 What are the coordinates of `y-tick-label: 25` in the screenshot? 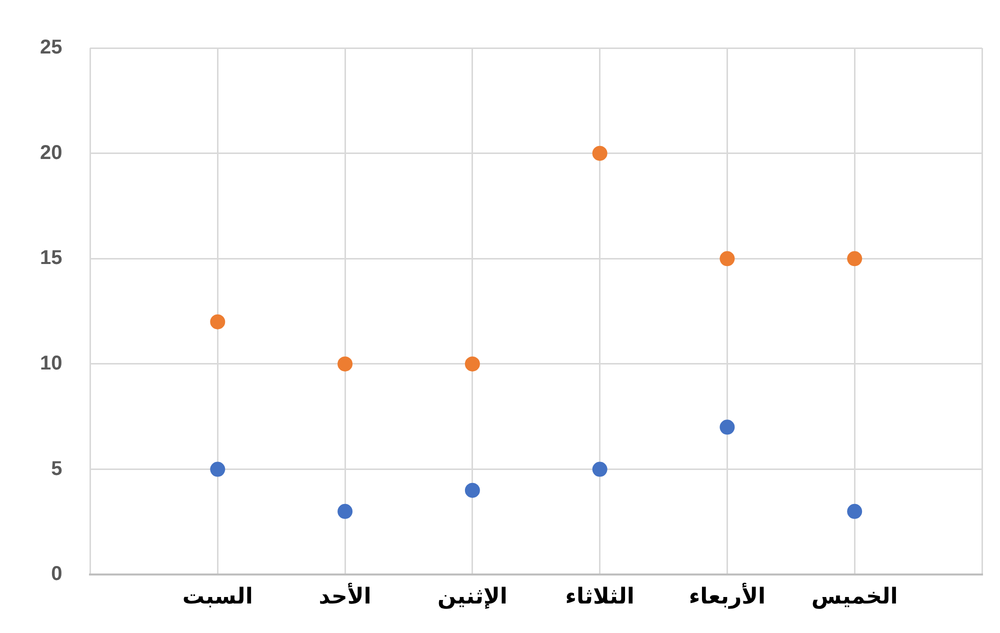 It's located at (51, 47).